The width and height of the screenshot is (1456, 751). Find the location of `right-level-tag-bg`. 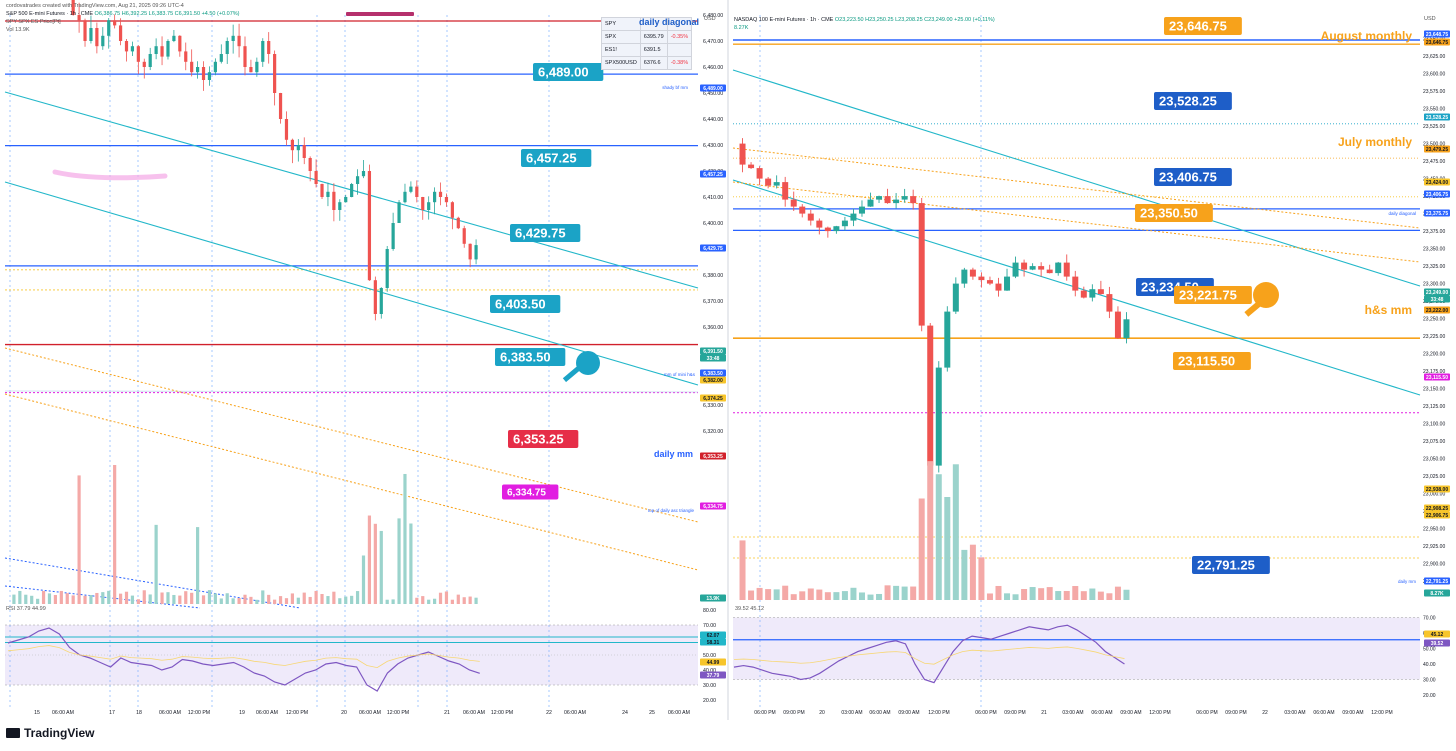

right-level-tag-bg is located at coordinates (1174, 213).